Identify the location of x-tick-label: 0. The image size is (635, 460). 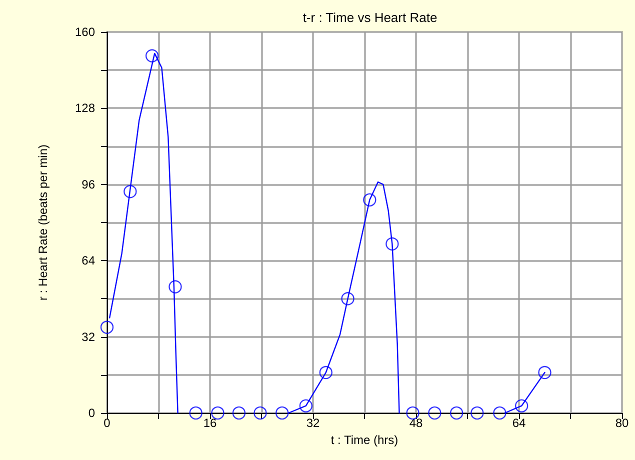
(107, 423).